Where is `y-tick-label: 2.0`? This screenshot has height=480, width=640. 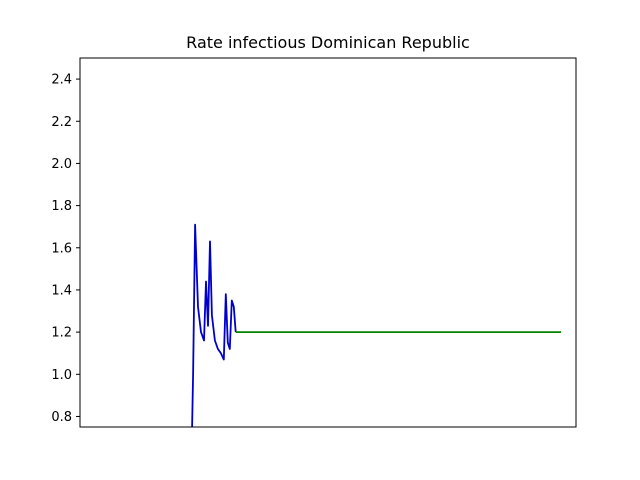
y-tick-label: 2.0 is located at coordinates (61, 164).